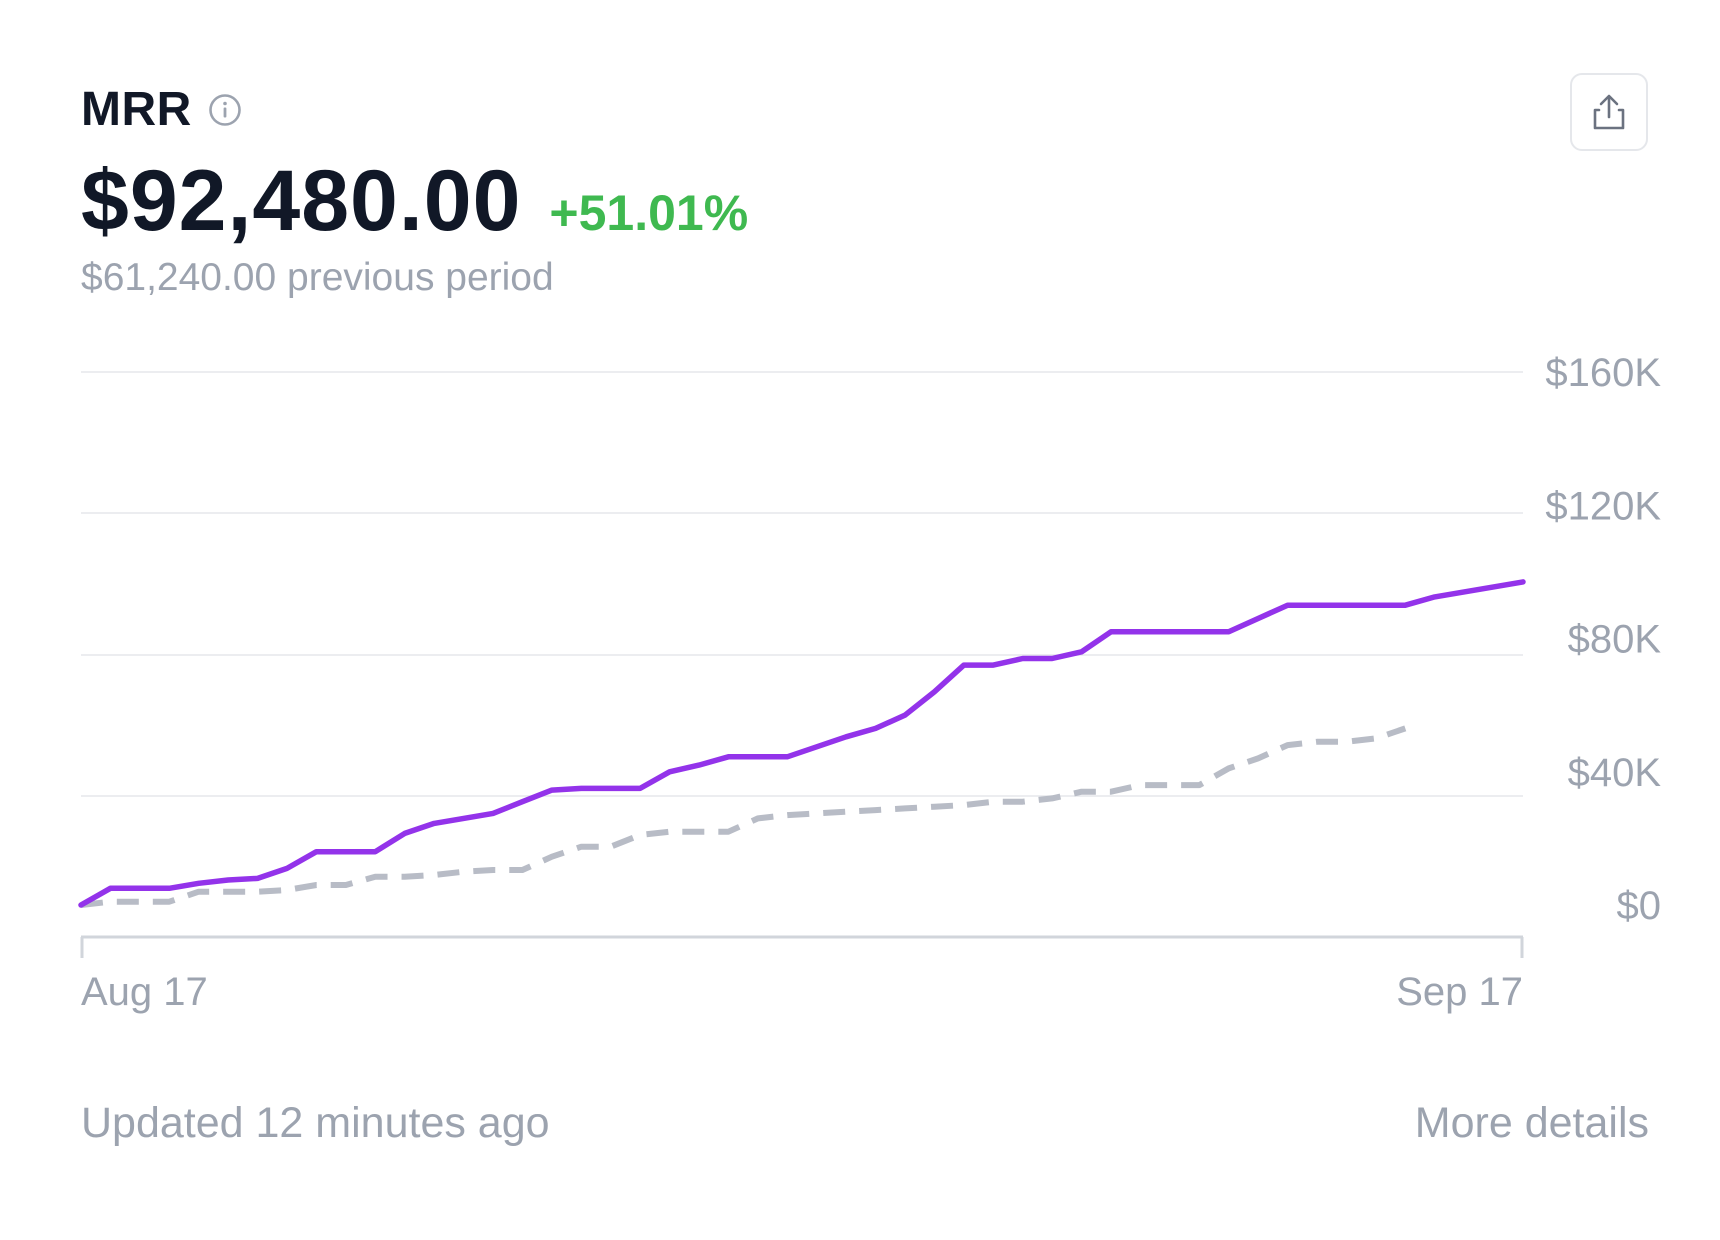 The image size is (1720, 1240). What do you see at coordinates (315, 1123) in the screenshot?
I see `updated-timestamp: Updated 12 minutes ago` at bounding box center [315, 1123].